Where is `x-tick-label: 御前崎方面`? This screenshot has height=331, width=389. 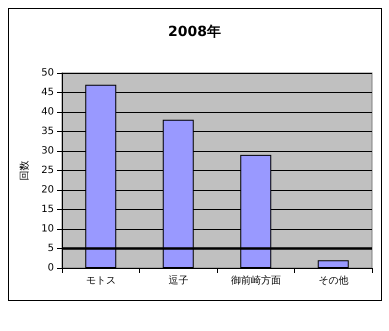
x-tick-label: 御前崎方面 is located at coordinates (255, 280).